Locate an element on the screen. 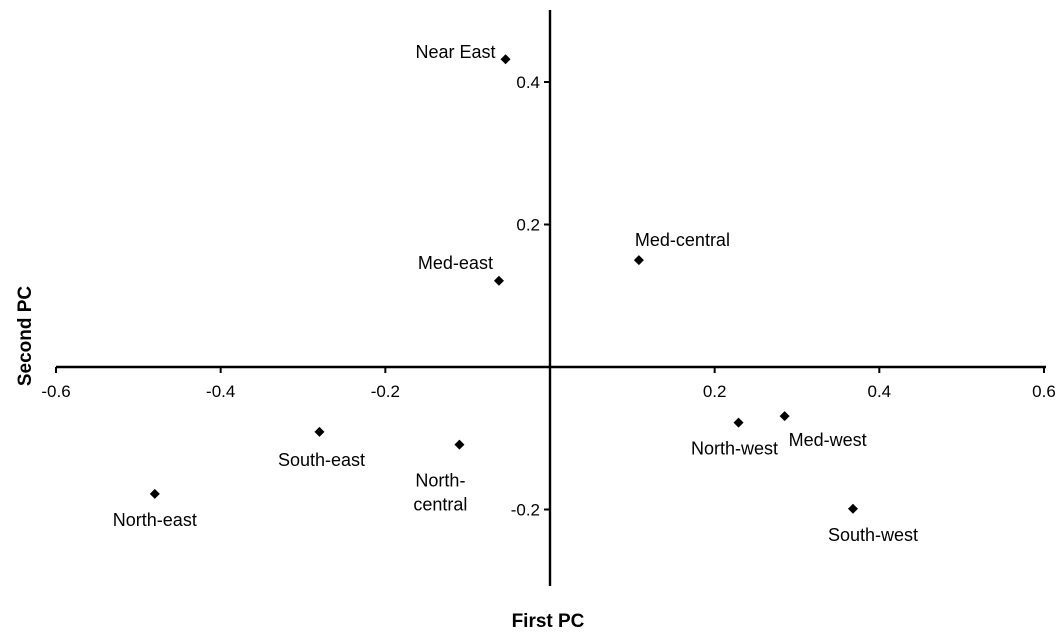 The height and width of the screenshot is (632, 1056). point-label: North-west is located at coordinates (734, 449).